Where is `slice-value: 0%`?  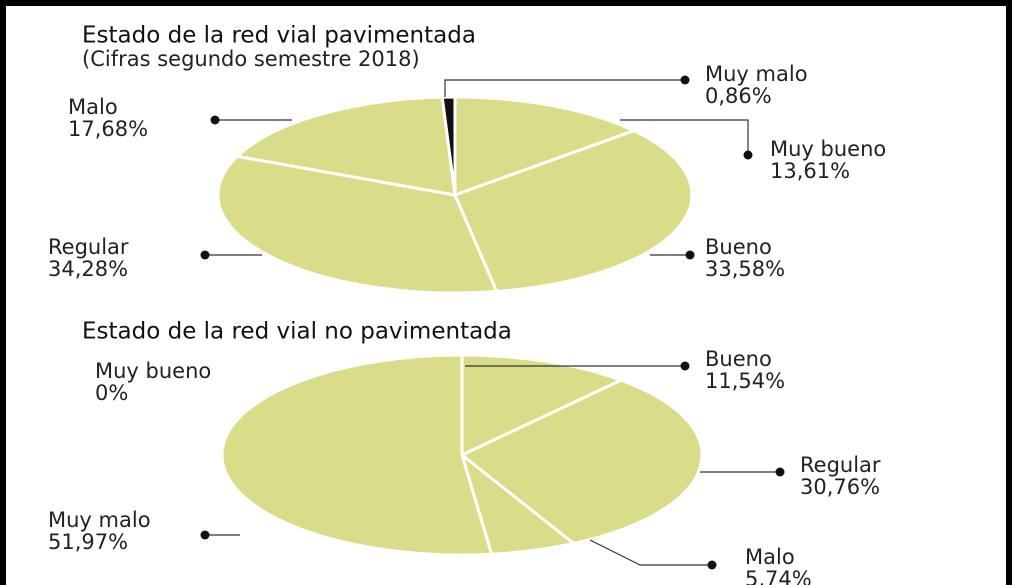
slice-value: 0% is located at coordinates (111, 393).